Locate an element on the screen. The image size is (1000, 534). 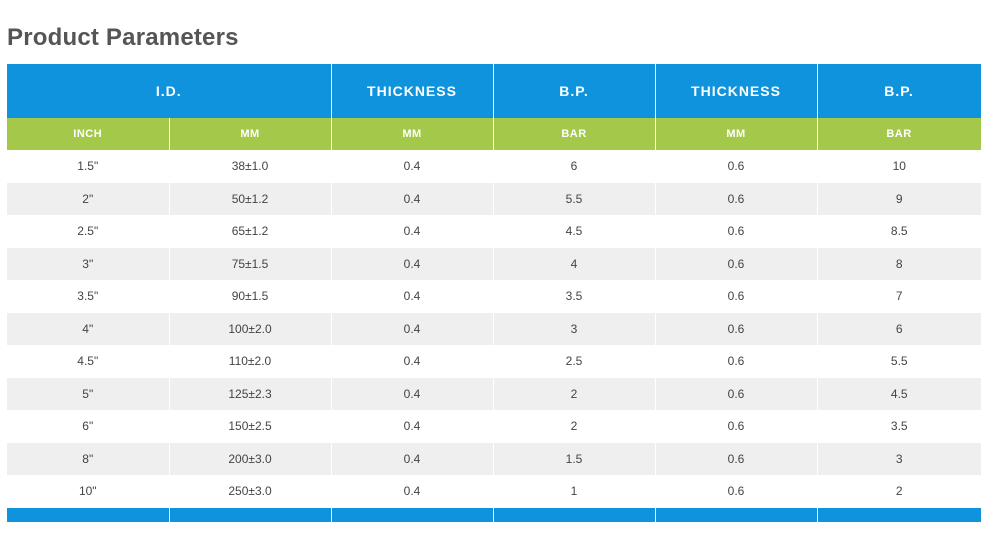
cell-bp-2: 3.5 is located at coordinates (899, 426).